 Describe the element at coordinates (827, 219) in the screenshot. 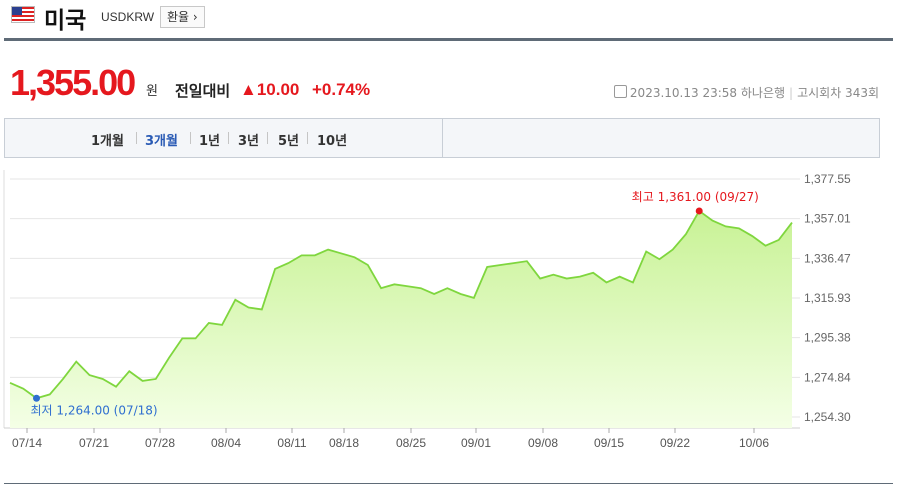

I see `y-tick-label: 1,357.01` at that location.